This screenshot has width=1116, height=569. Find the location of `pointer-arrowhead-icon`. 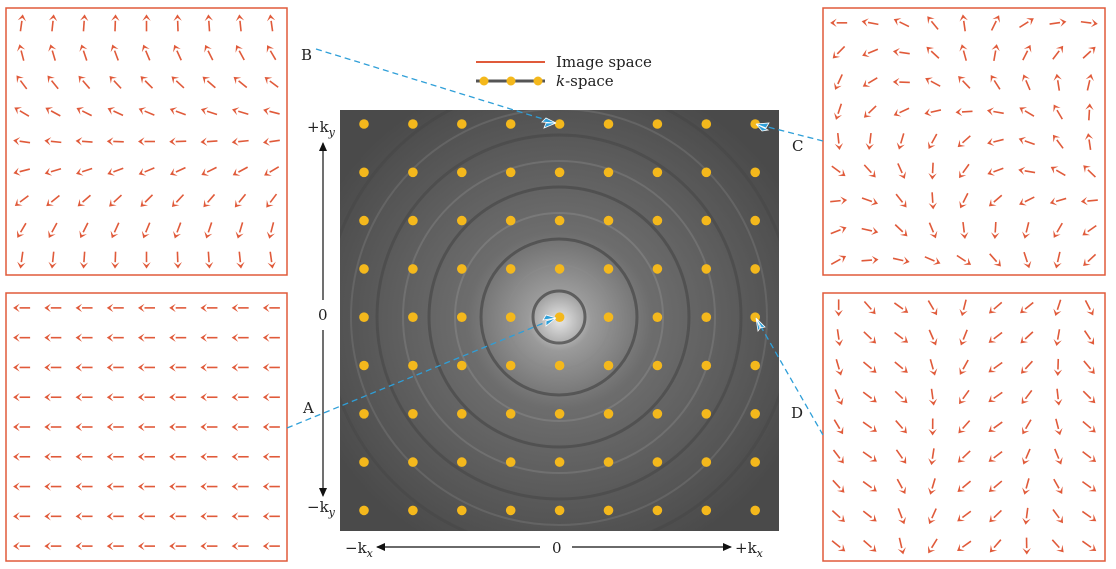

pointer-arrowhead-icon is located at coordinates (549, 123).